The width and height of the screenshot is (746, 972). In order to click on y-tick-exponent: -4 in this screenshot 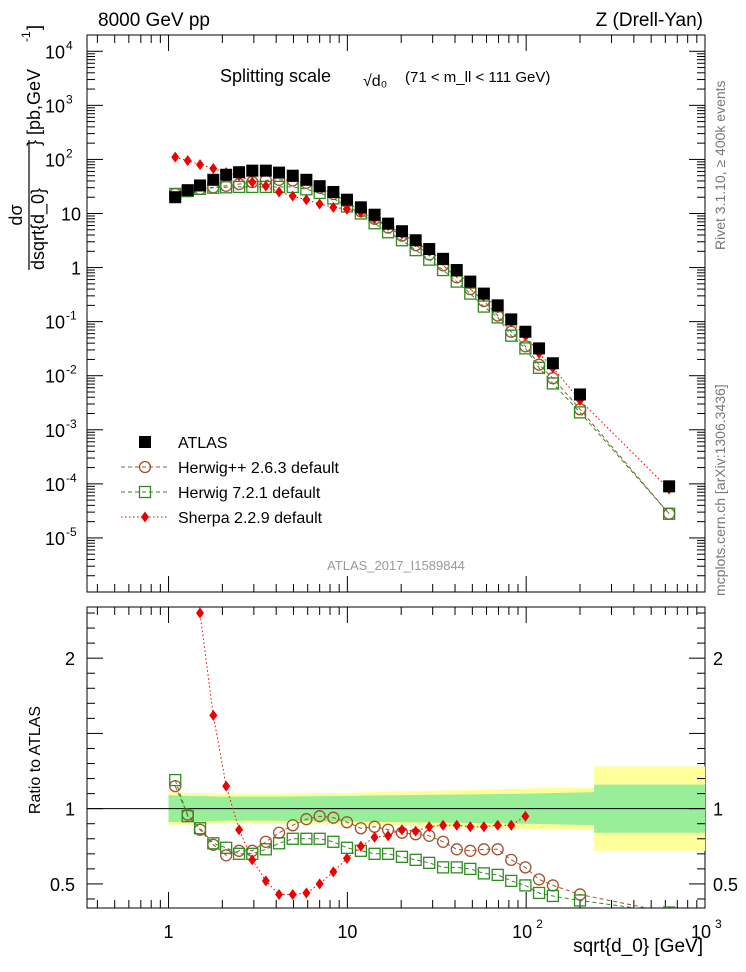, I will do `click(71, 478)`.